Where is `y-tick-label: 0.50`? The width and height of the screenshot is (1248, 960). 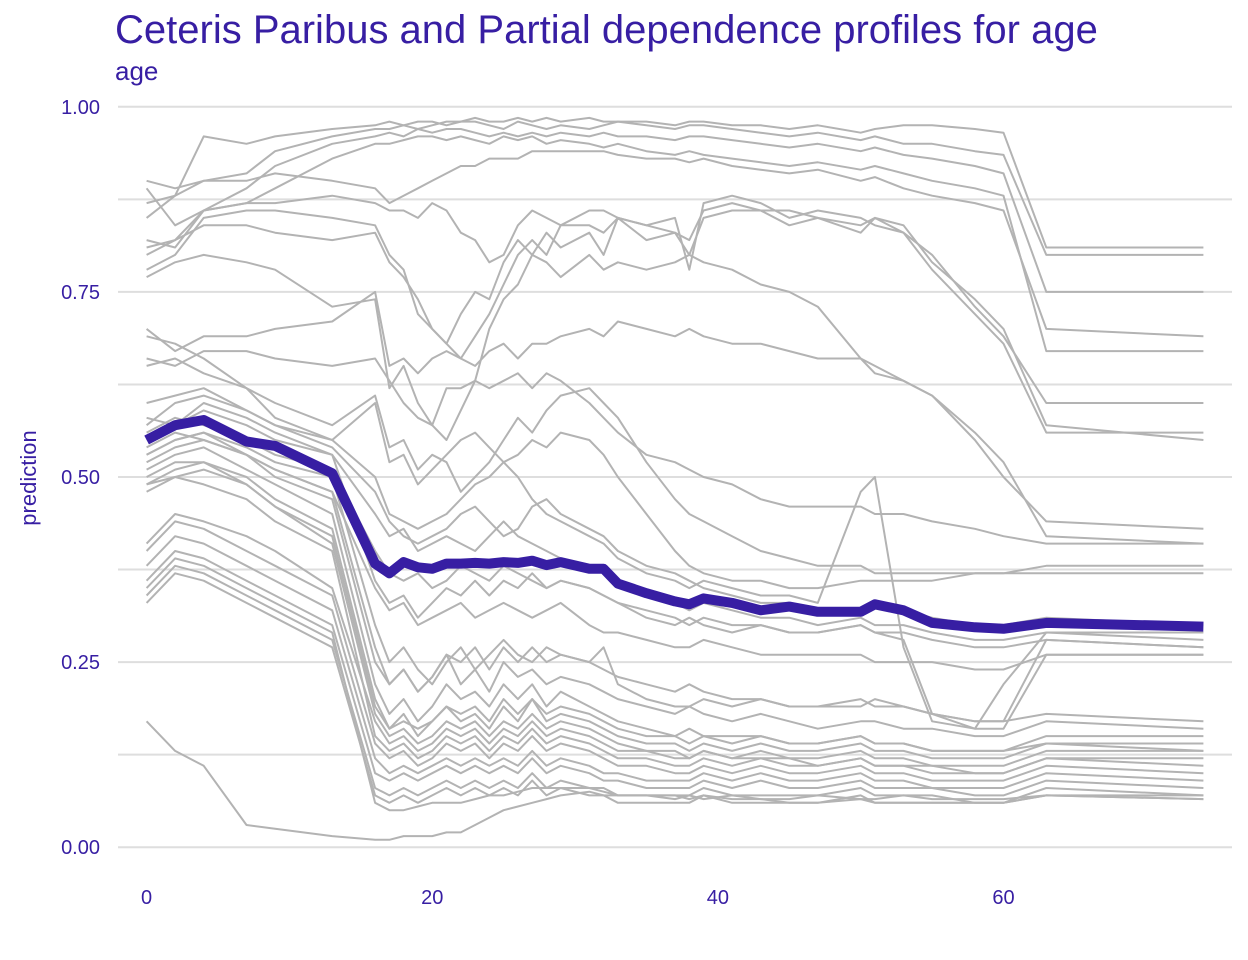 y-tick-label: 0.50 is located at coordinates (80, 478).